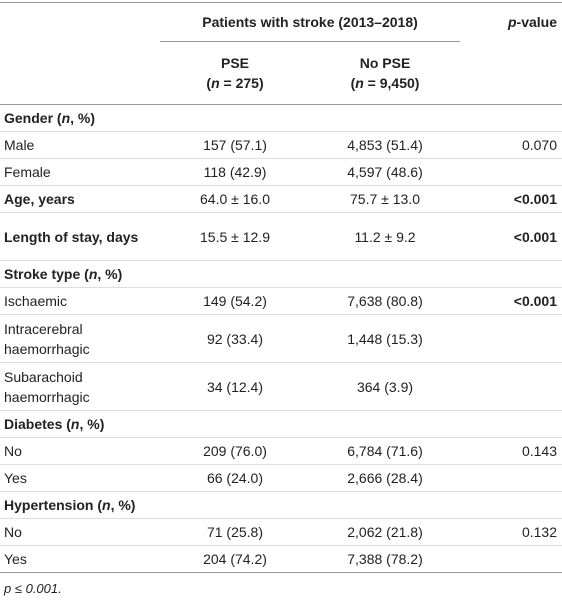 This screenshot has height=611, width=562. I want to click on column-header: No PSE (n = 9,450), so click(385, 73).